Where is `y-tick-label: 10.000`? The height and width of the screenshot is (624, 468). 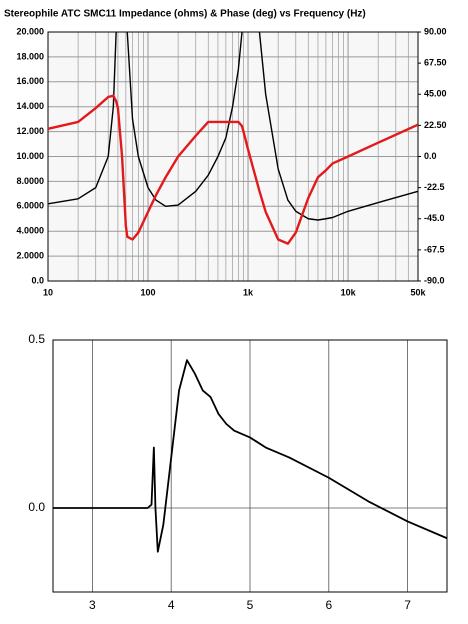 y-tick-label: 10.000 is located at coordinates (30, 156).